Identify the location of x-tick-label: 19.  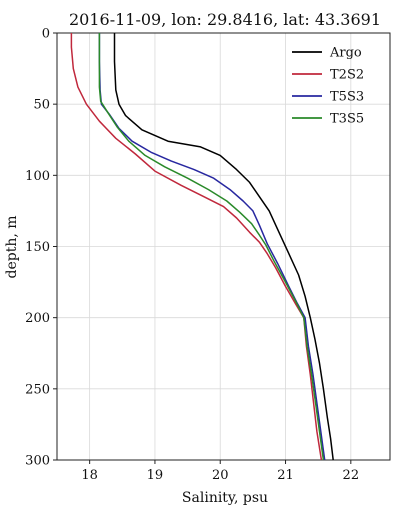
(155, 475).